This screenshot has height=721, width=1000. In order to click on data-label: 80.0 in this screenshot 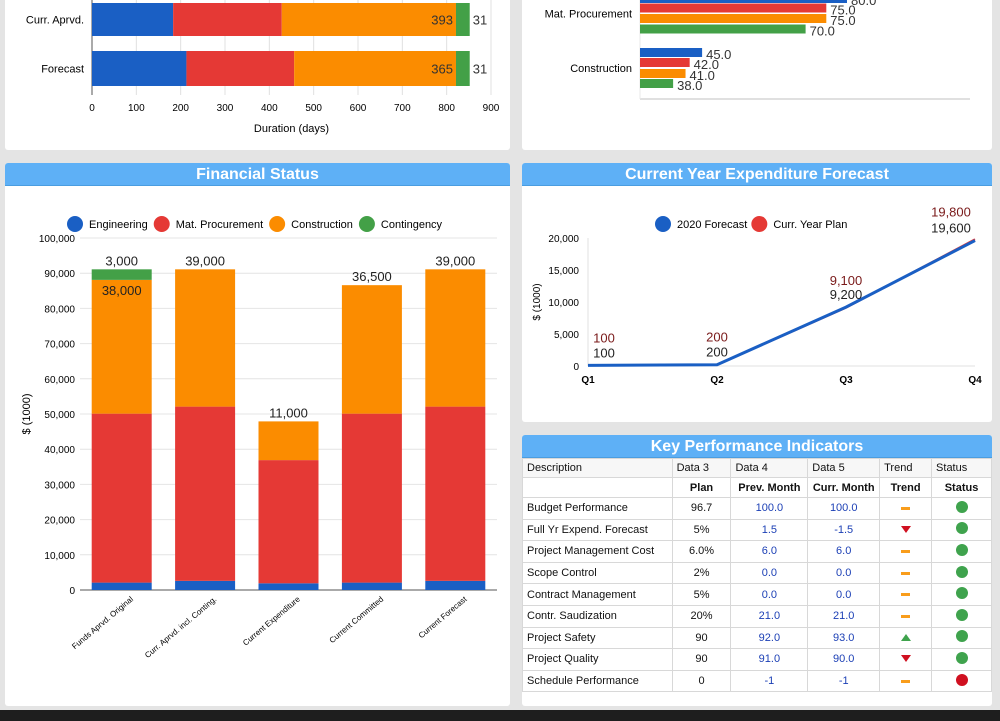, I will do `click(863, 4)`.